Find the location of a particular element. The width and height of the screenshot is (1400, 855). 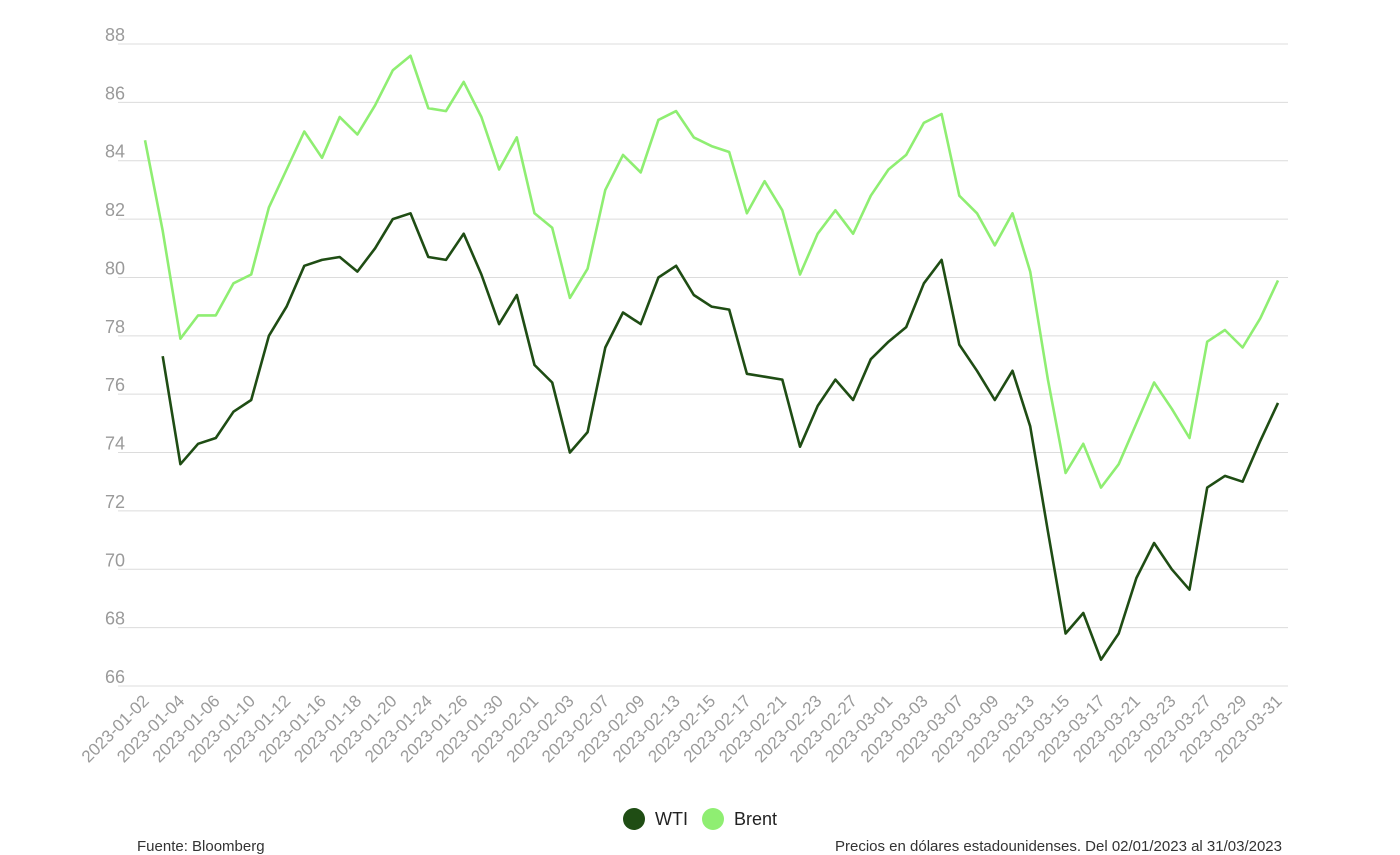

y-tick-label: 66 is located at coordinates (115, 677).